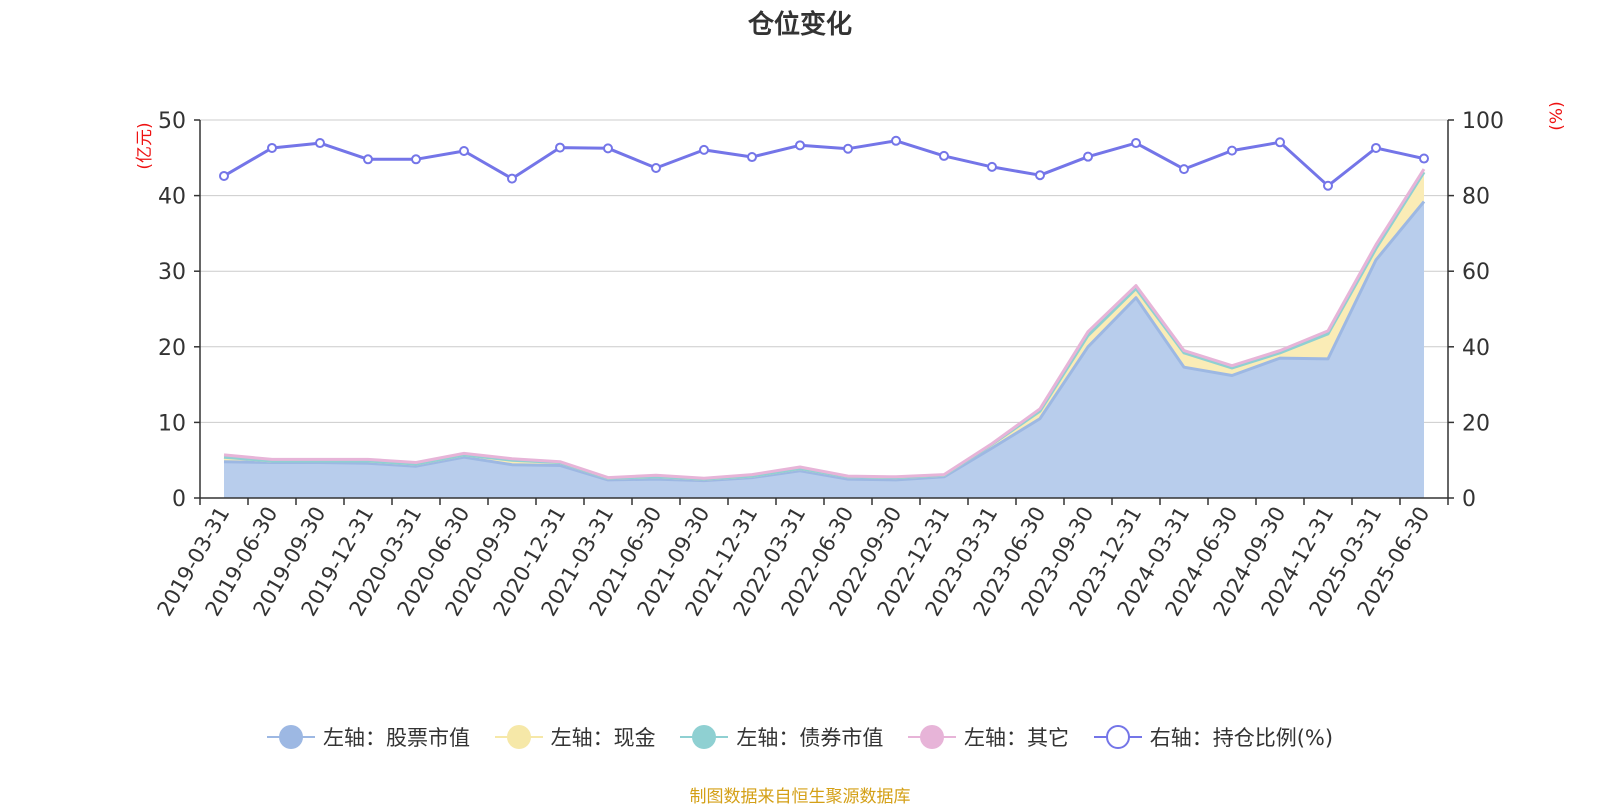  Describe the element at coordinates (172, 423) in the screenshot. I see `left-tick-label: 10` at that location.